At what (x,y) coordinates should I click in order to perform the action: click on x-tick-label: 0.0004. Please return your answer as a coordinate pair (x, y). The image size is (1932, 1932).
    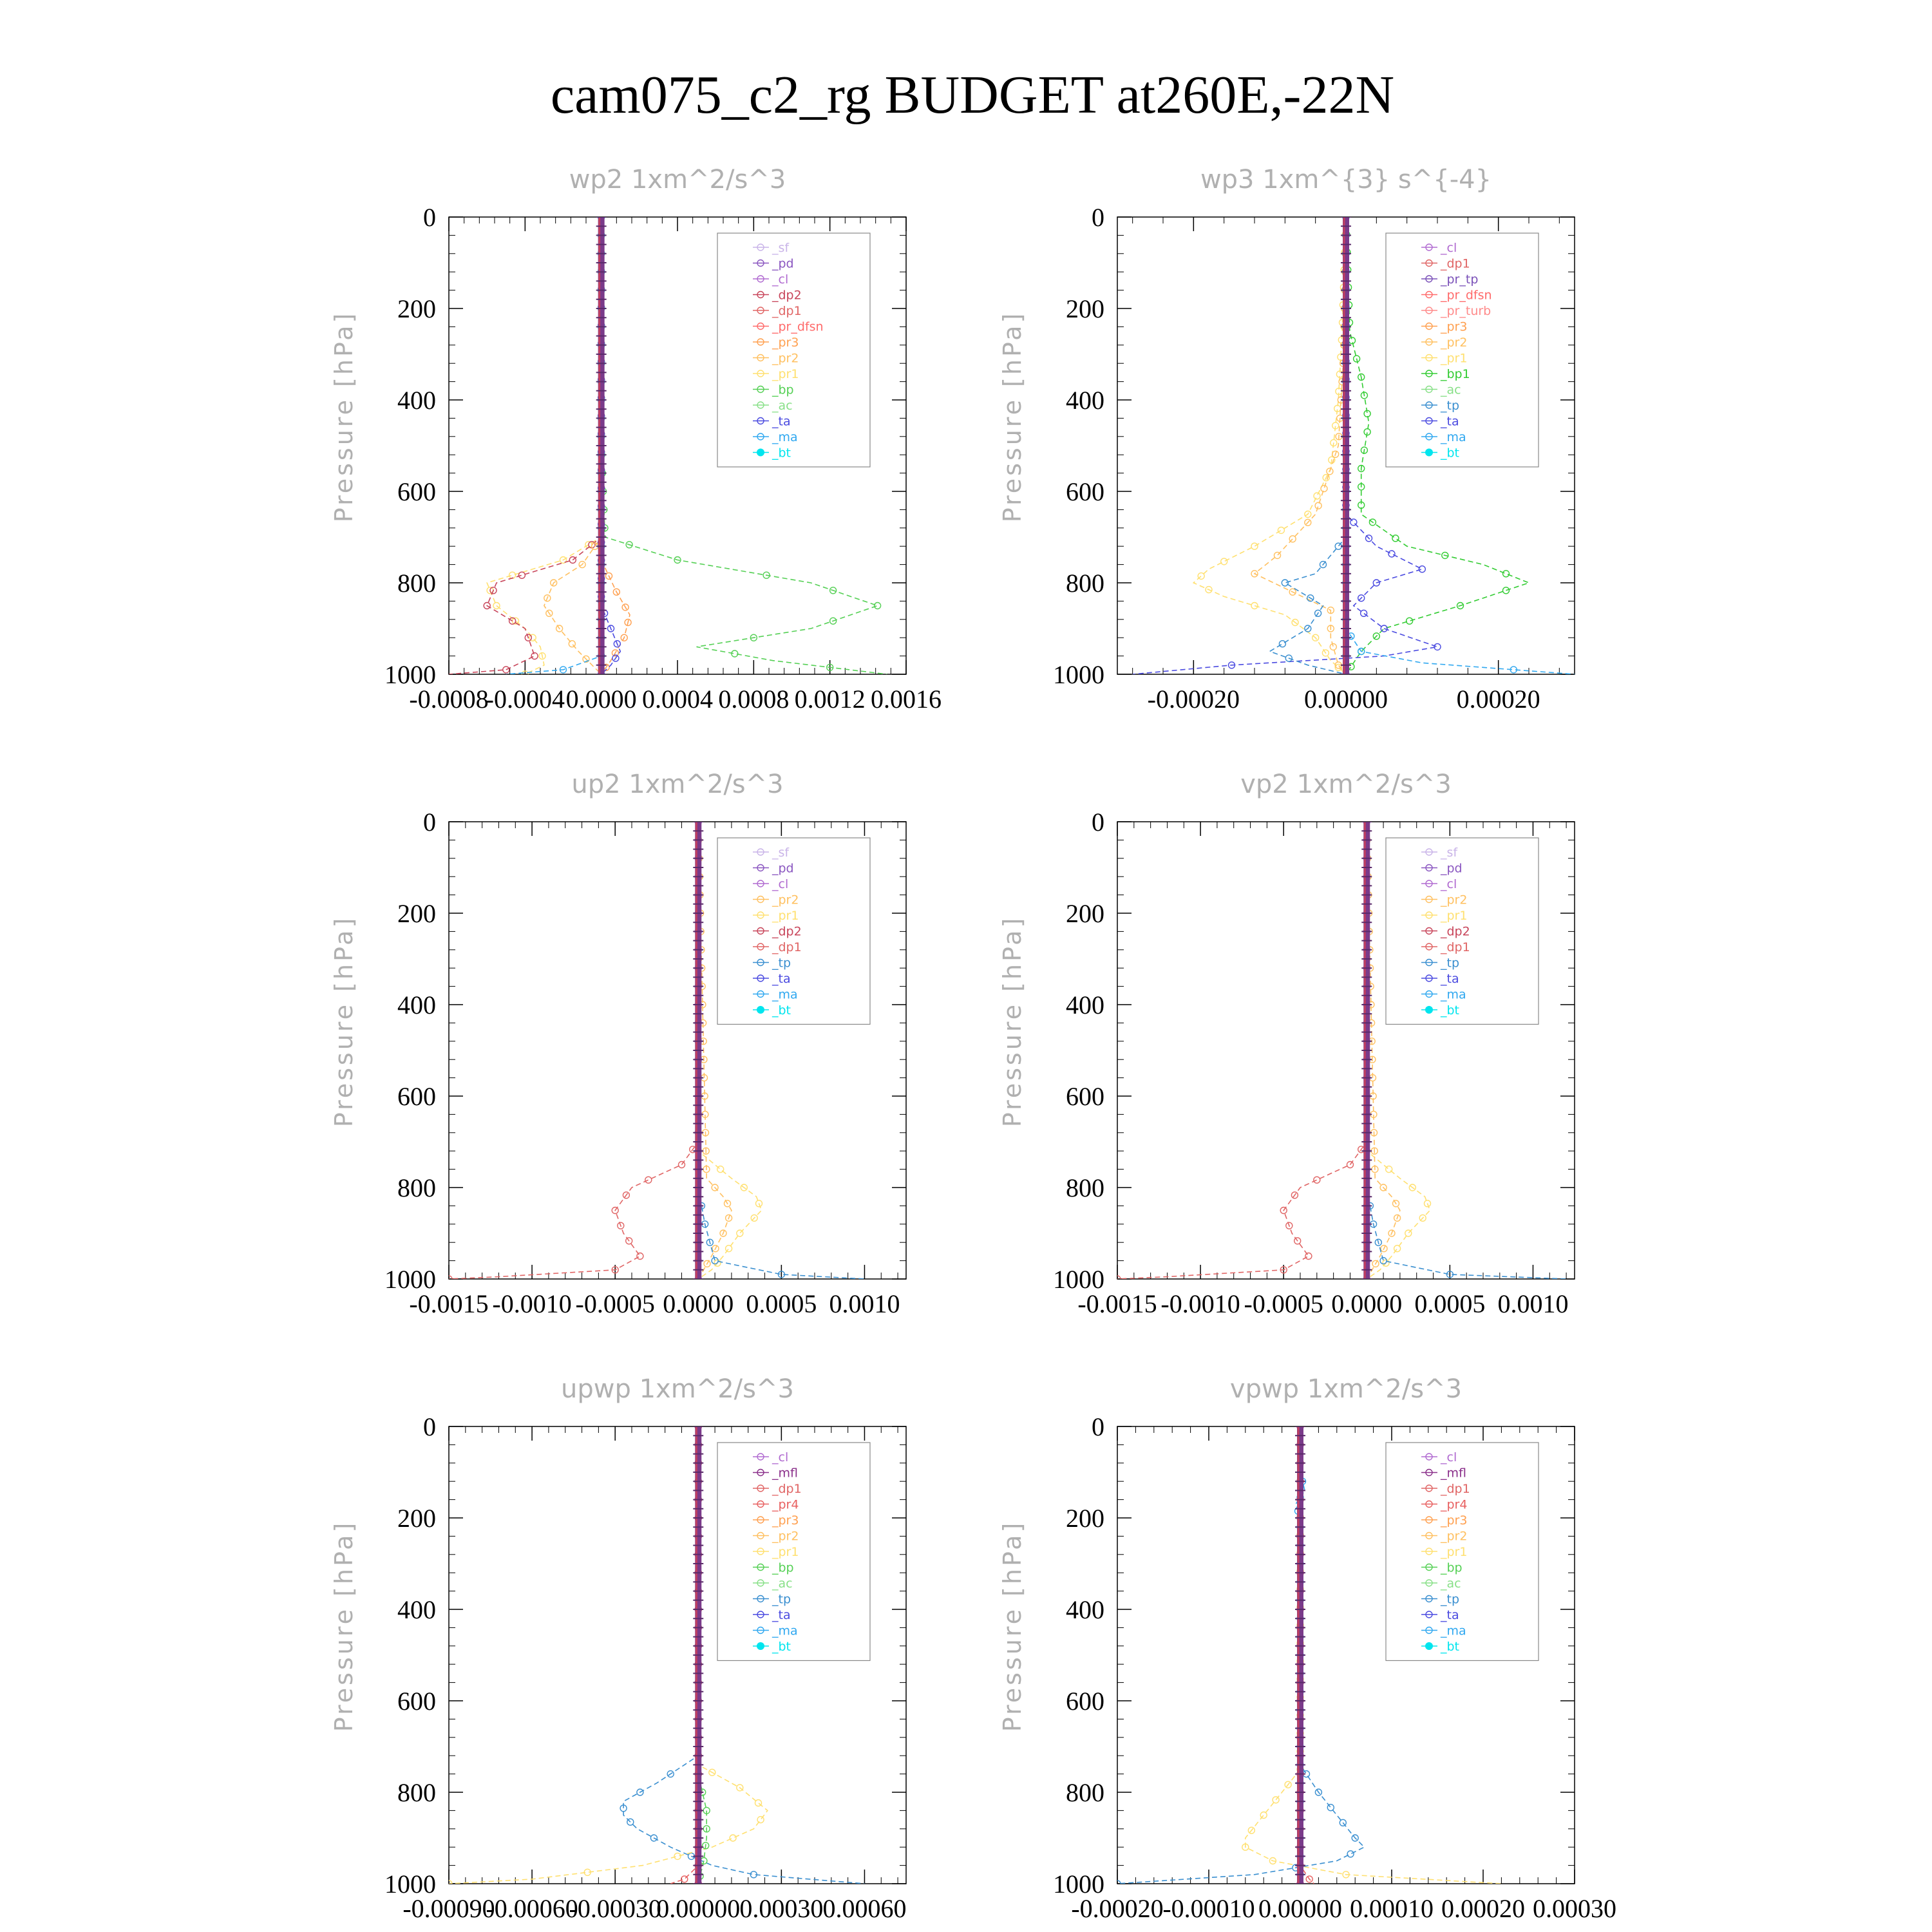
    Looking at the image, I should click on (678, 699).